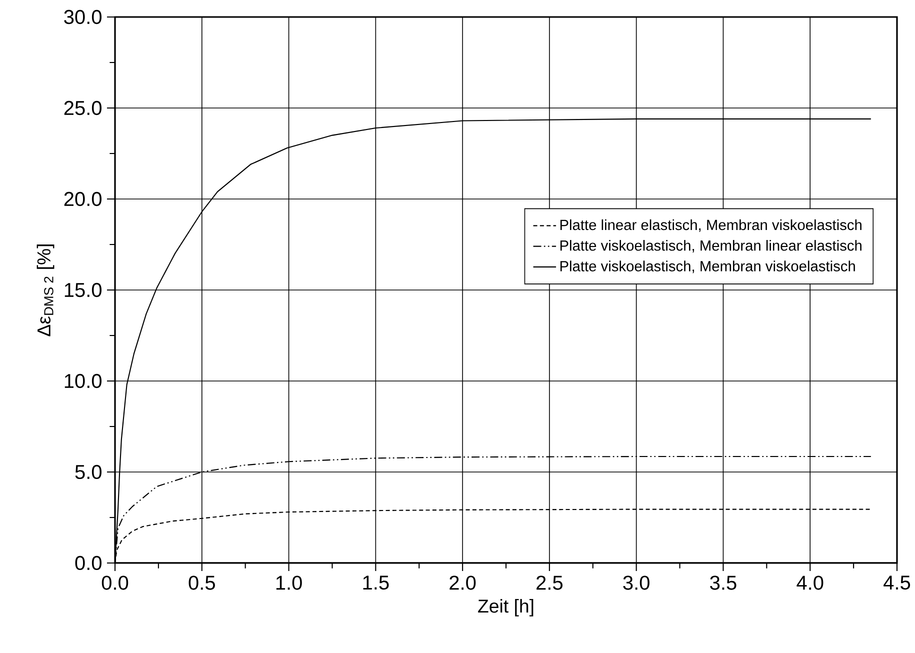 The width and height of the screenshot is (915, 653). Describe the element at coordinates (88, 563) in the screenshot. I see `y-tick-label: 0.0` at that location.